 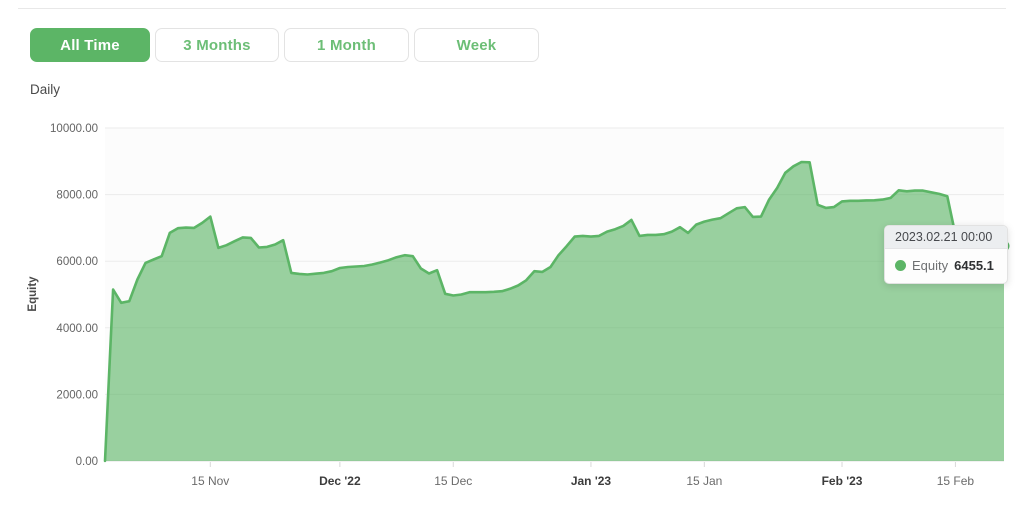 What do you see at coordinates (77, 196) in the screenshot?
I see `y-tick-label: 8000.00` at bounding box center [77, 196].